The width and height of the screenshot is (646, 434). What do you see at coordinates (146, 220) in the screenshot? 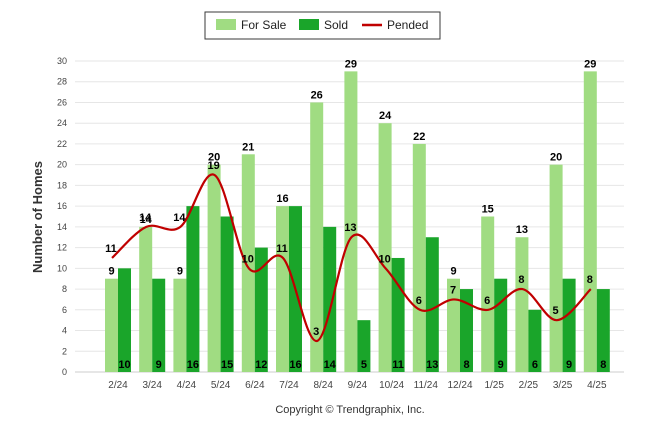
I see `data-label-for-sale: 14` at bounding box center [146, 220].